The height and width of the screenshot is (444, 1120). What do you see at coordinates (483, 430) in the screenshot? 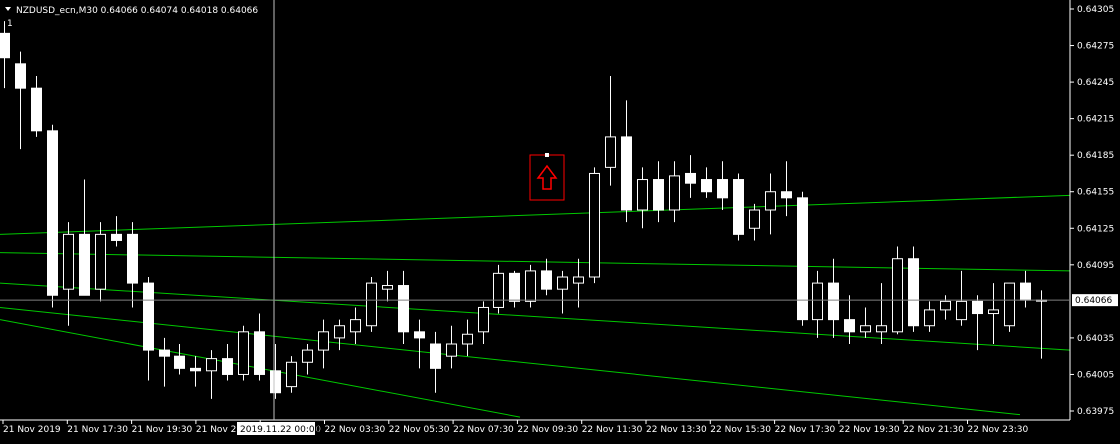
I see `time-tick-label: 22 Nov 07:30` at bounding box center [483, 430].